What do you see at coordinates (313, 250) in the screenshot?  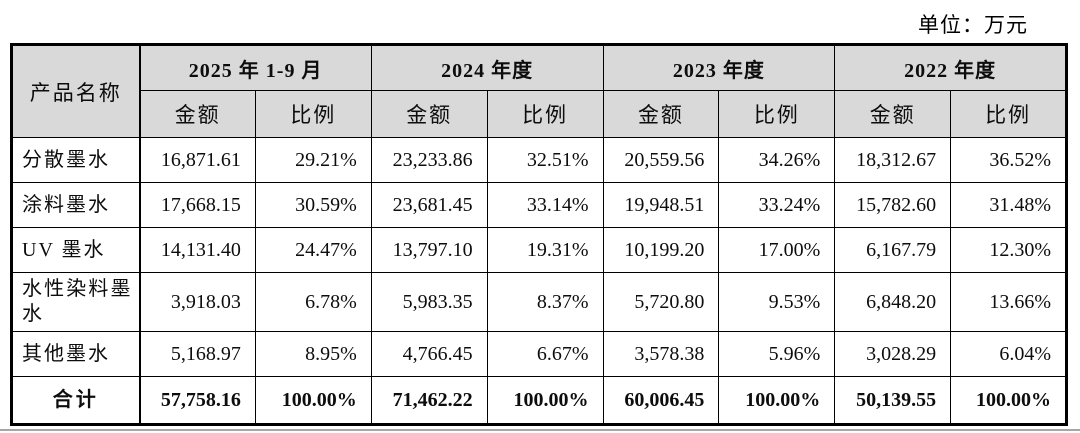 I see `ratio-cell: 24.47%` at bounding box center [313, 250].